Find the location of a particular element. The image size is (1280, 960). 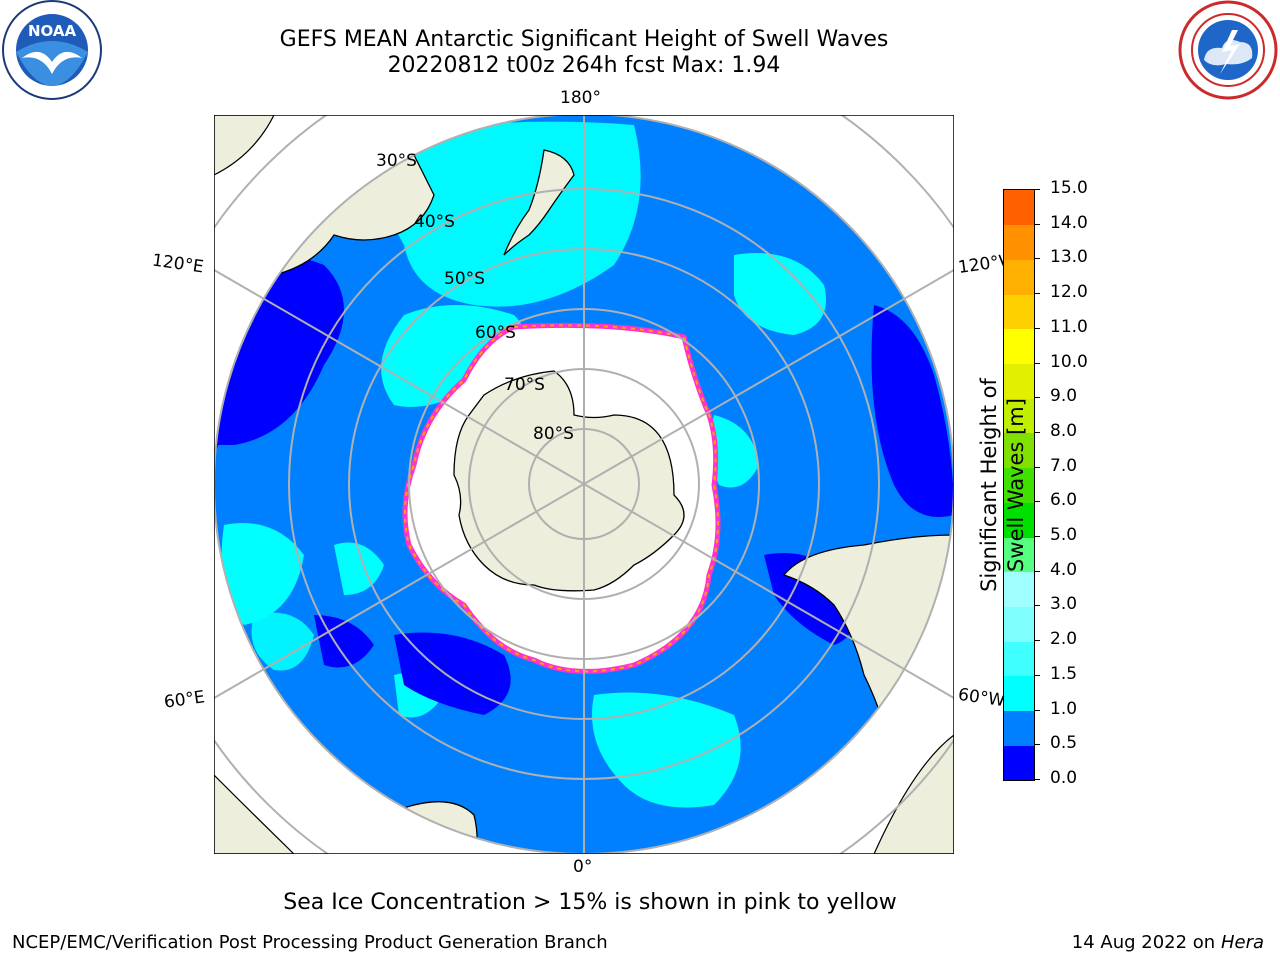

colorbar-label: Significant Height of Swell Waves [m] is located at coordinates (1002, 485).